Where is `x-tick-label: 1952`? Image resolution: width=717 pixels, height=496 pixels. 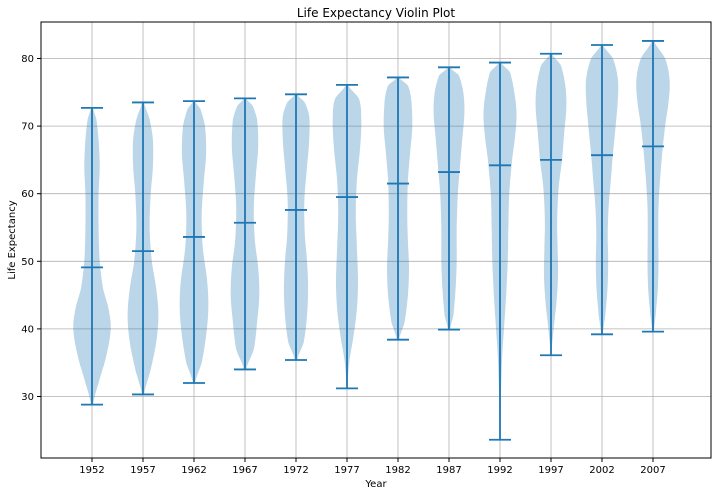 x-tick-label: 1952 is located at coordinates (91, 470).